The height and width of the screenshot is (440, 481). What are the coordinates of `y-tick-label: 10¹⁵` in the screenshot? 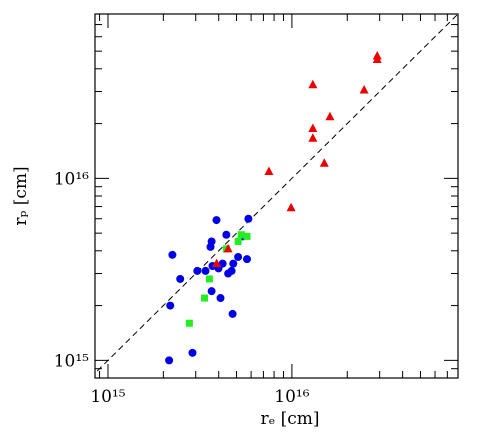 It's located at (71, 361).